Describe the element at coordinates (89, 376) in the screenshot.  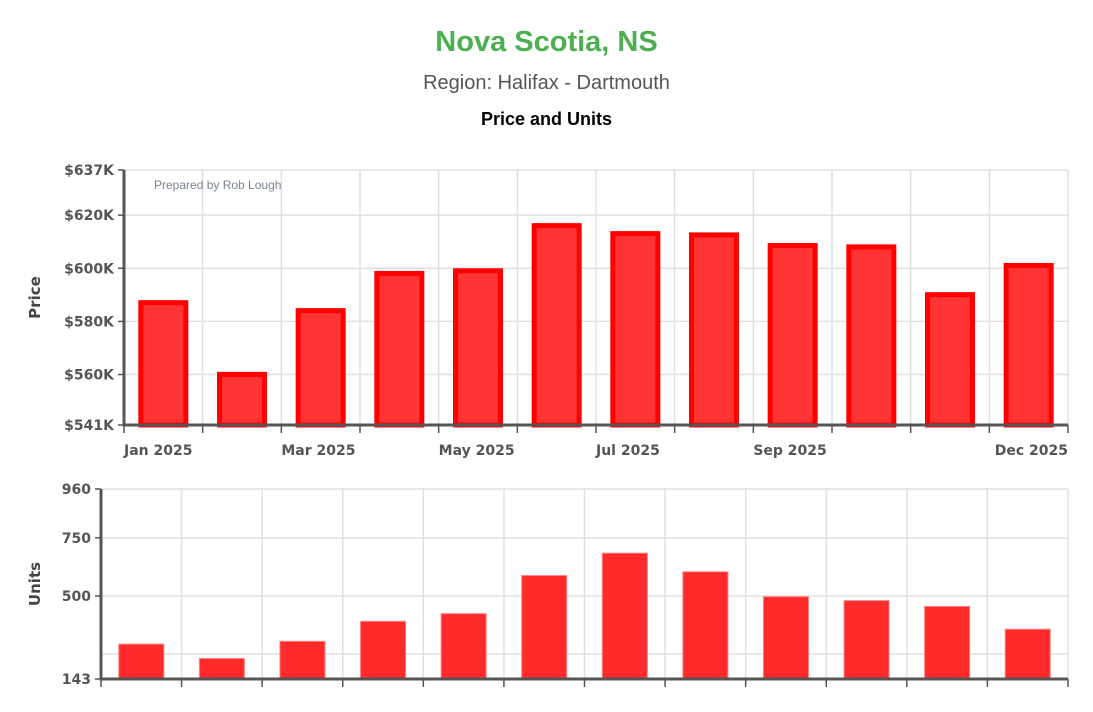
I see `y-tick-label: $560K` at that location.